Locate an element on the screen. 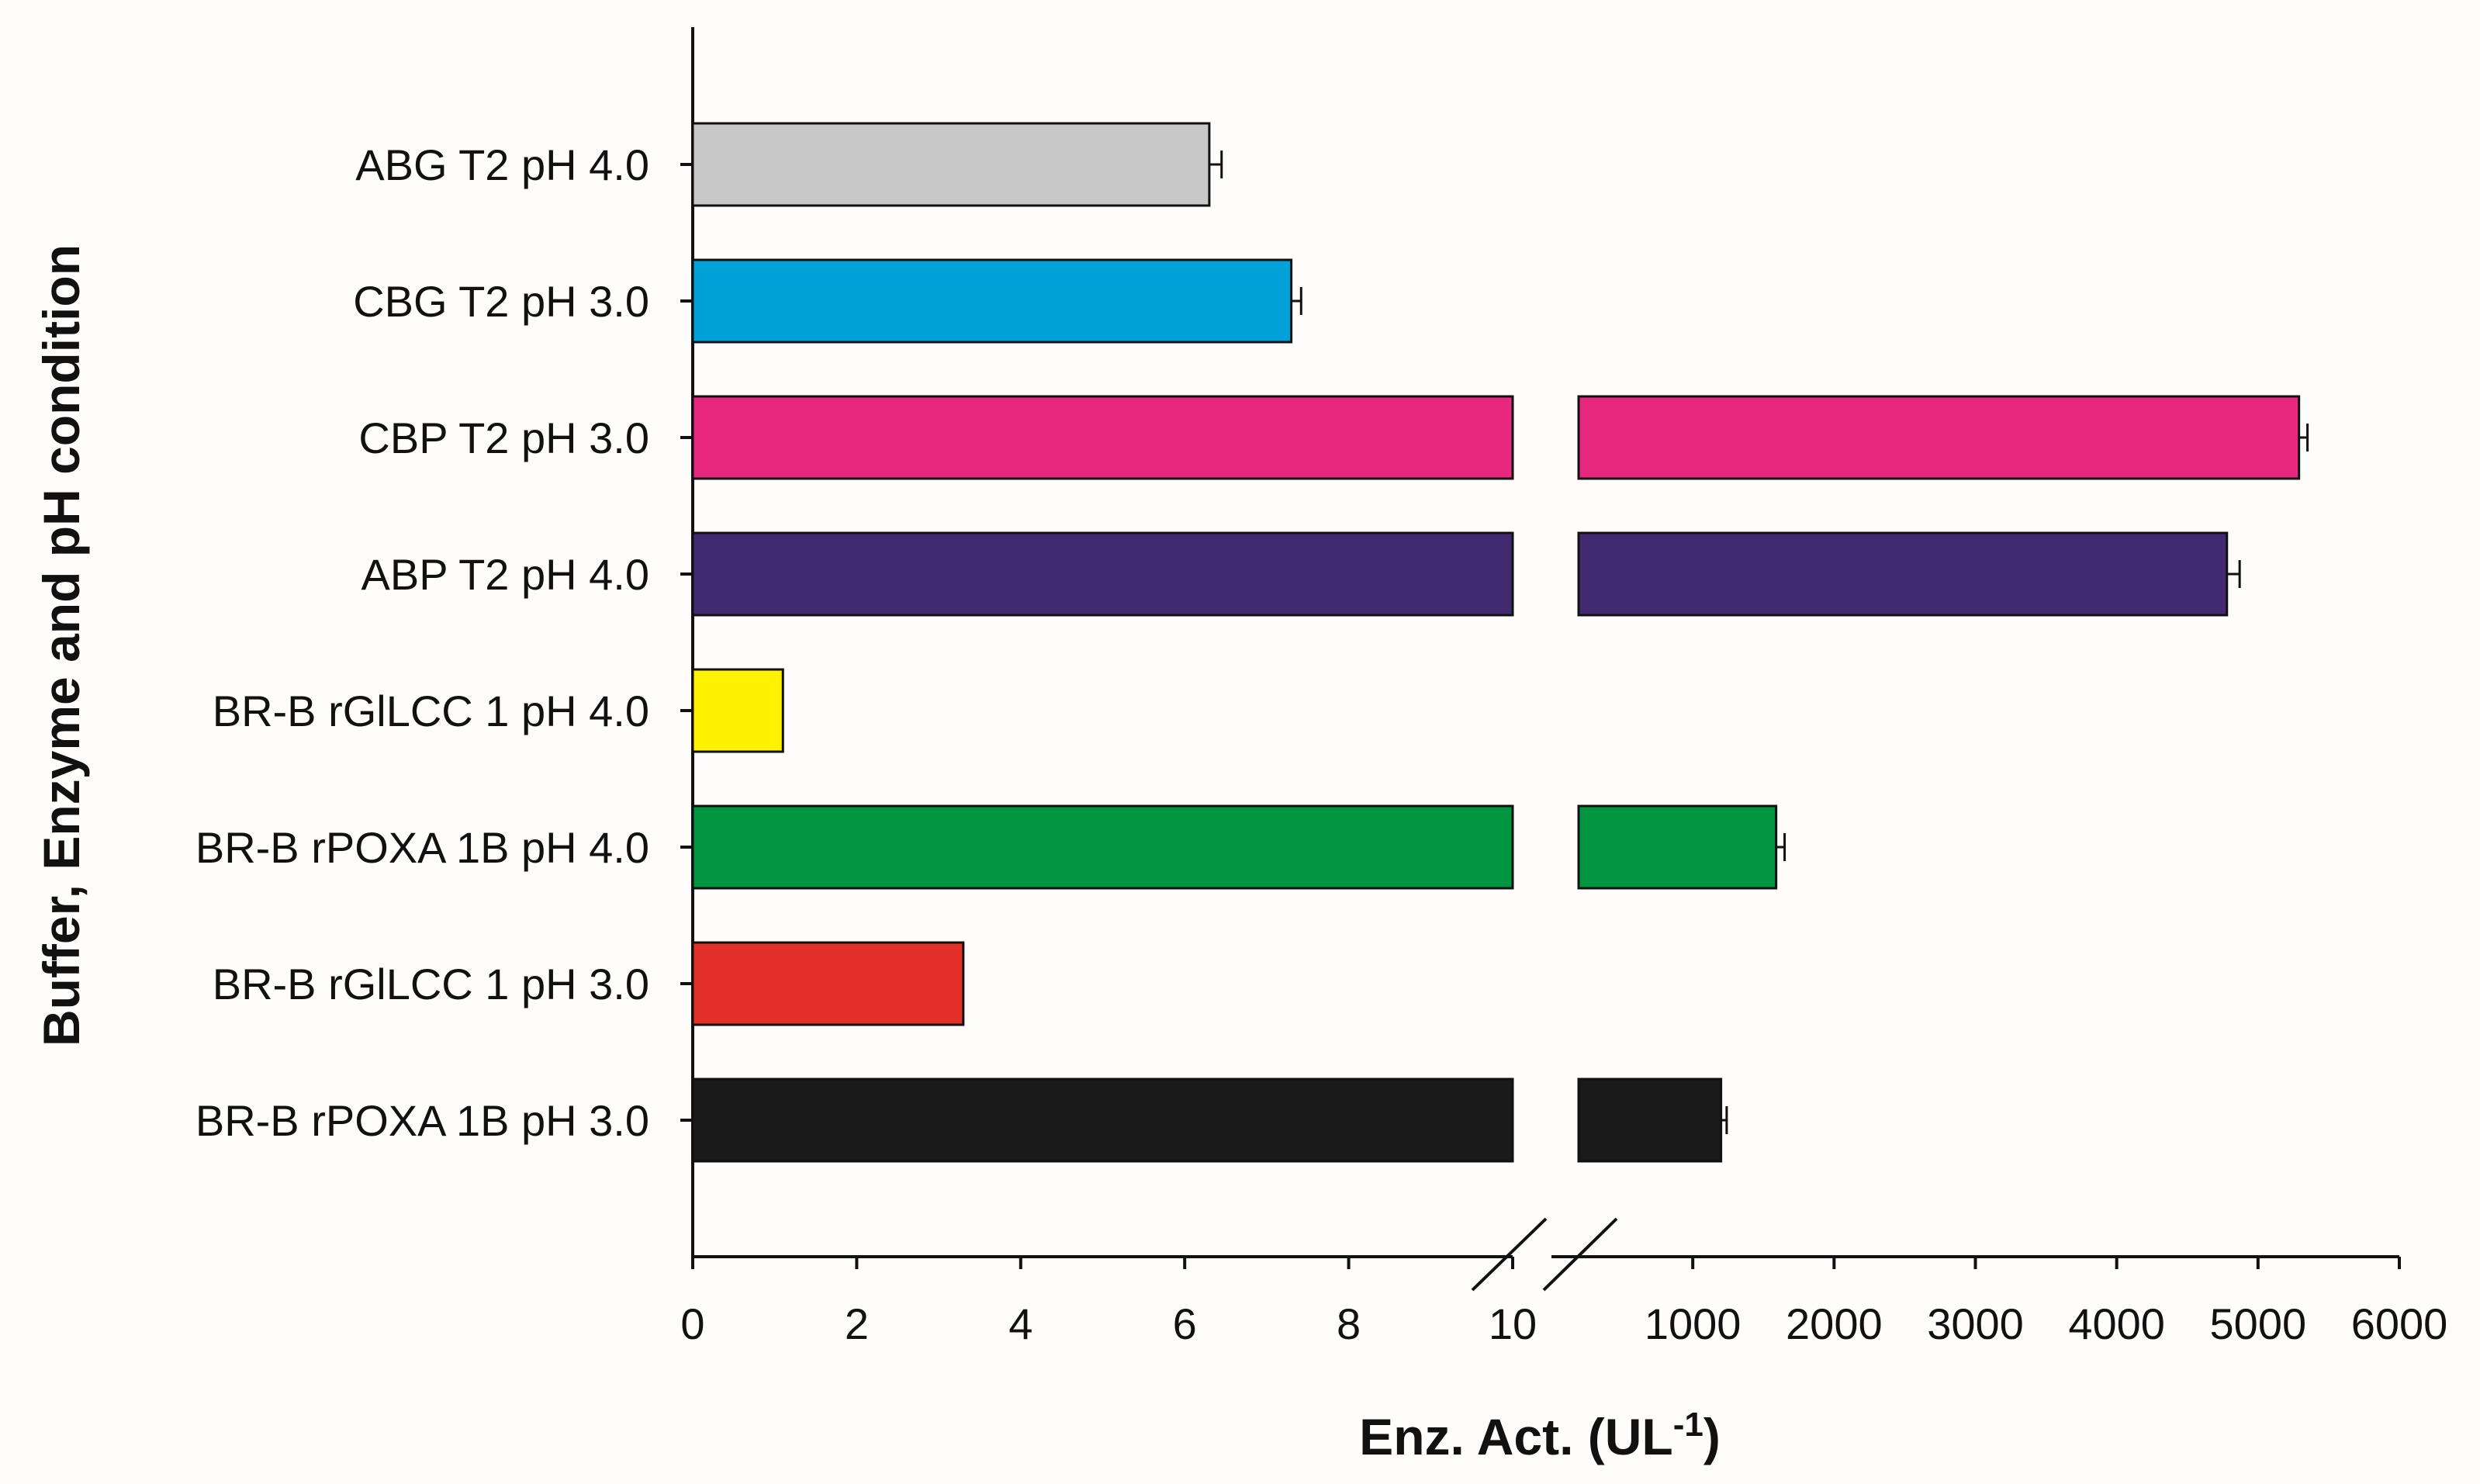  bar-0-error-bar is located at coordinates (1216, 164).